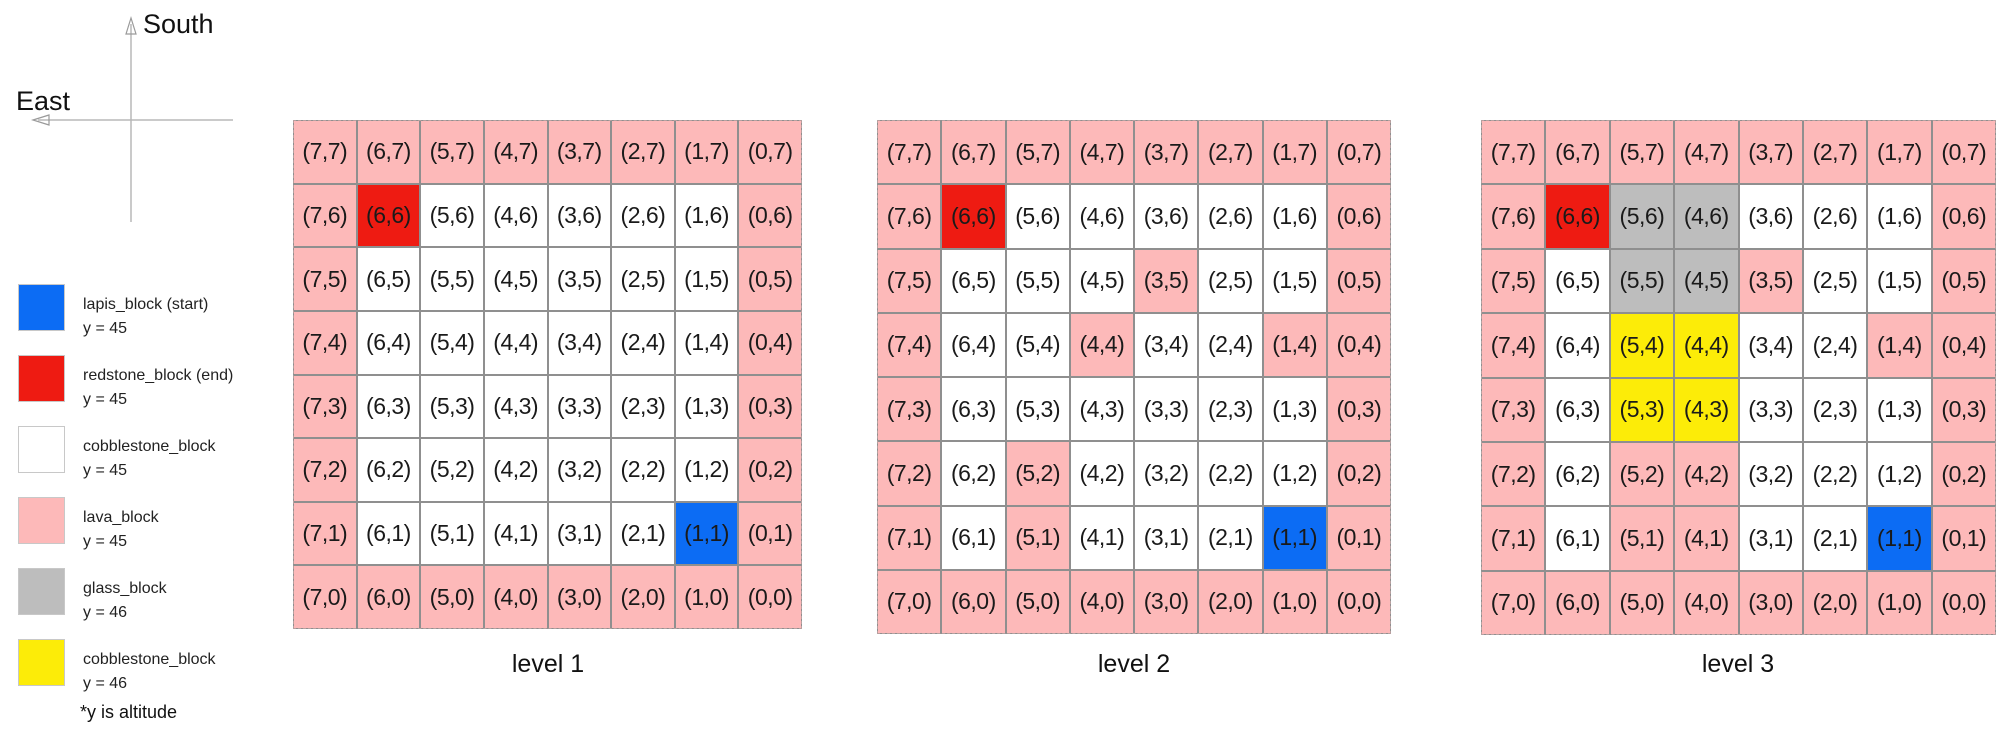 The height and width of the screenshot is (732, 2006). I want to click on grid-cell-cobblestone: (4,5), so click(1101, 280).